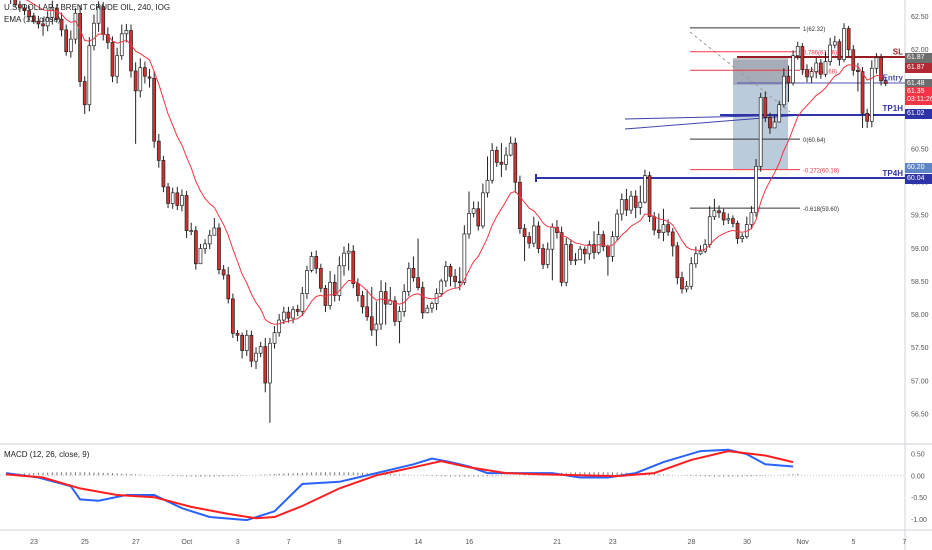  Describe the element at coordinates (919, 498) in the screenshot. I see `y-tick-label: -0.50` at that location.